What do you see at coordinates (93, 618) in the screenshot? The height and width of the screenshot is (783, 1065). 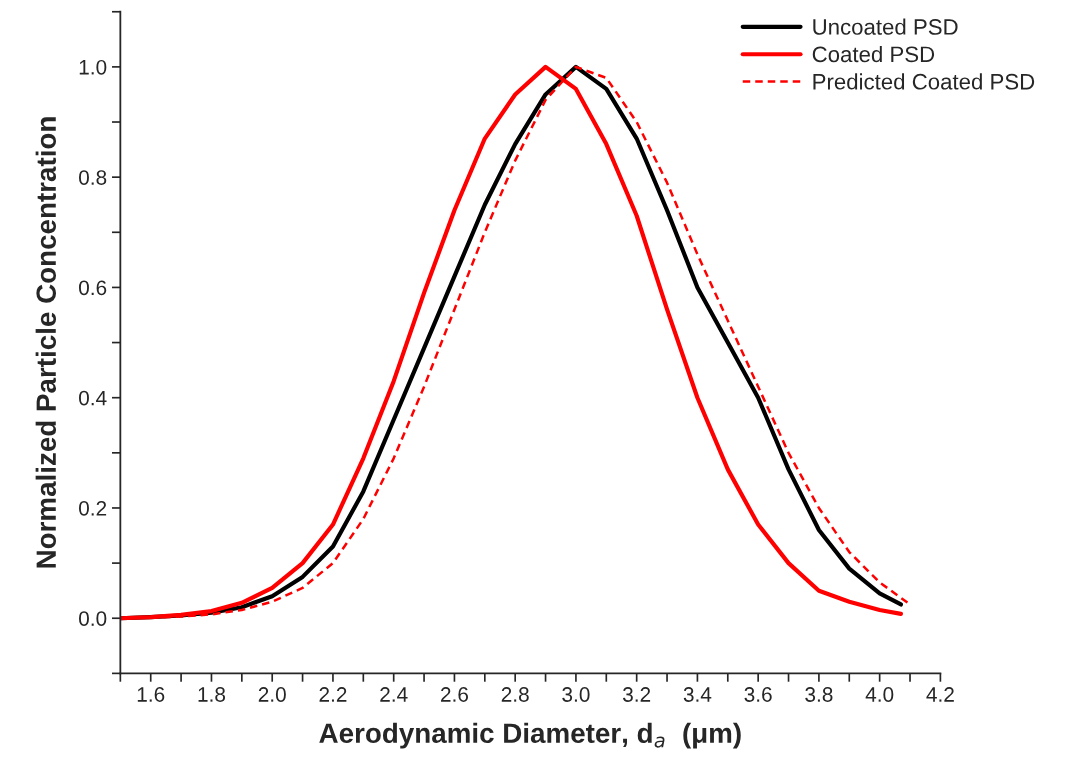 I see `y-tick-label: 0.0` at bounding box center [93, 618].